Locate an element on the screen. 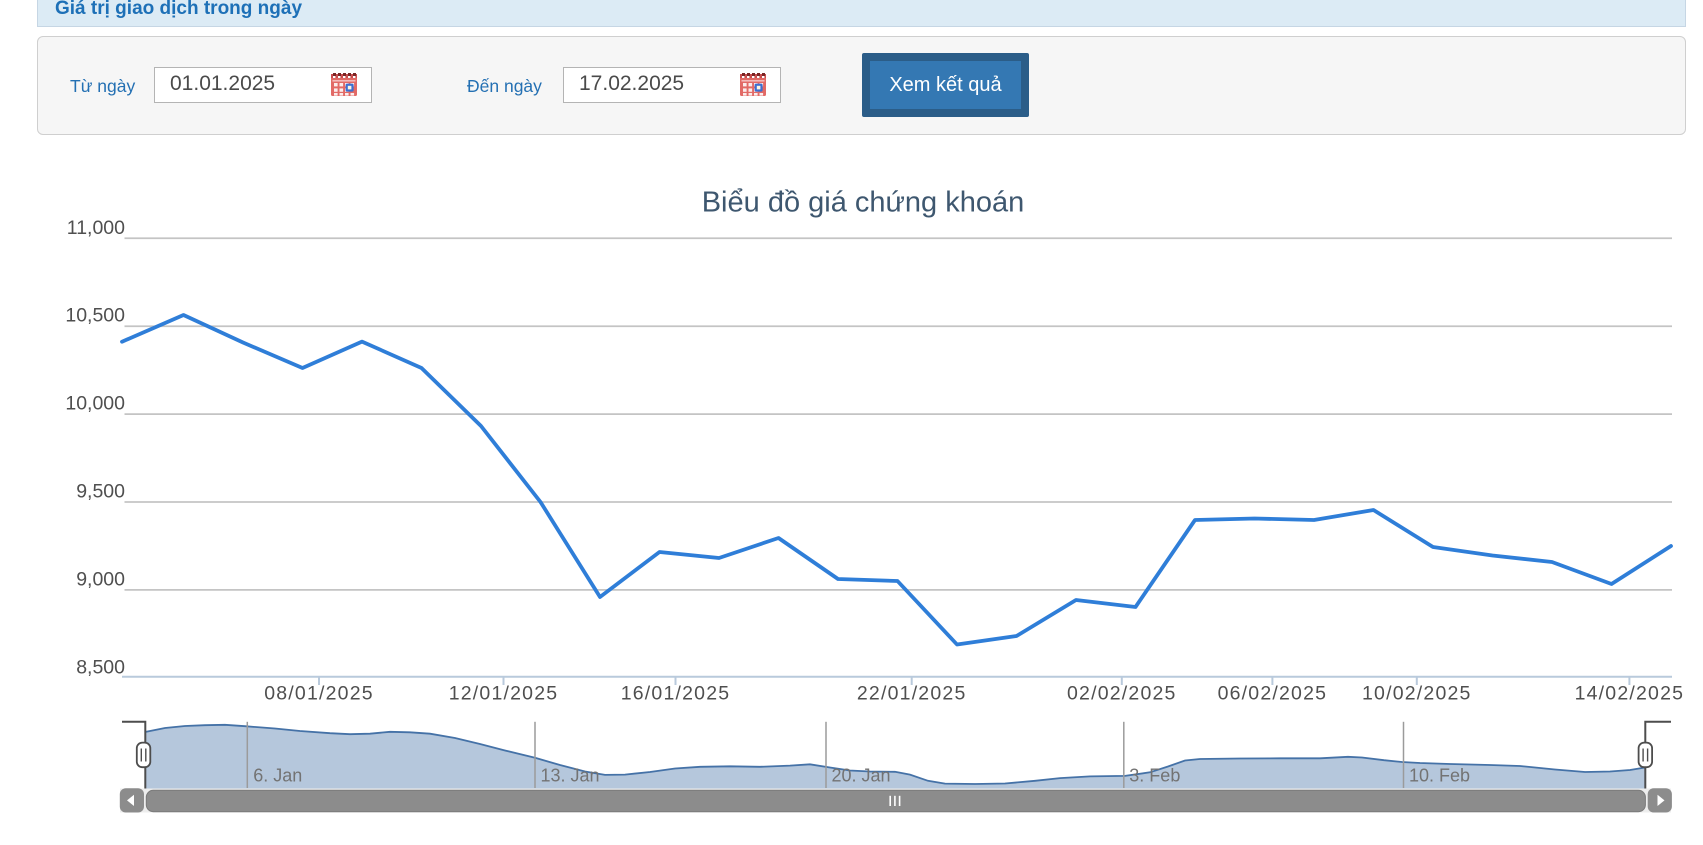 The width and height of the screenshot is (1703, 845). svg-text: 16/01/2025 is located at coordinates (676, 694).